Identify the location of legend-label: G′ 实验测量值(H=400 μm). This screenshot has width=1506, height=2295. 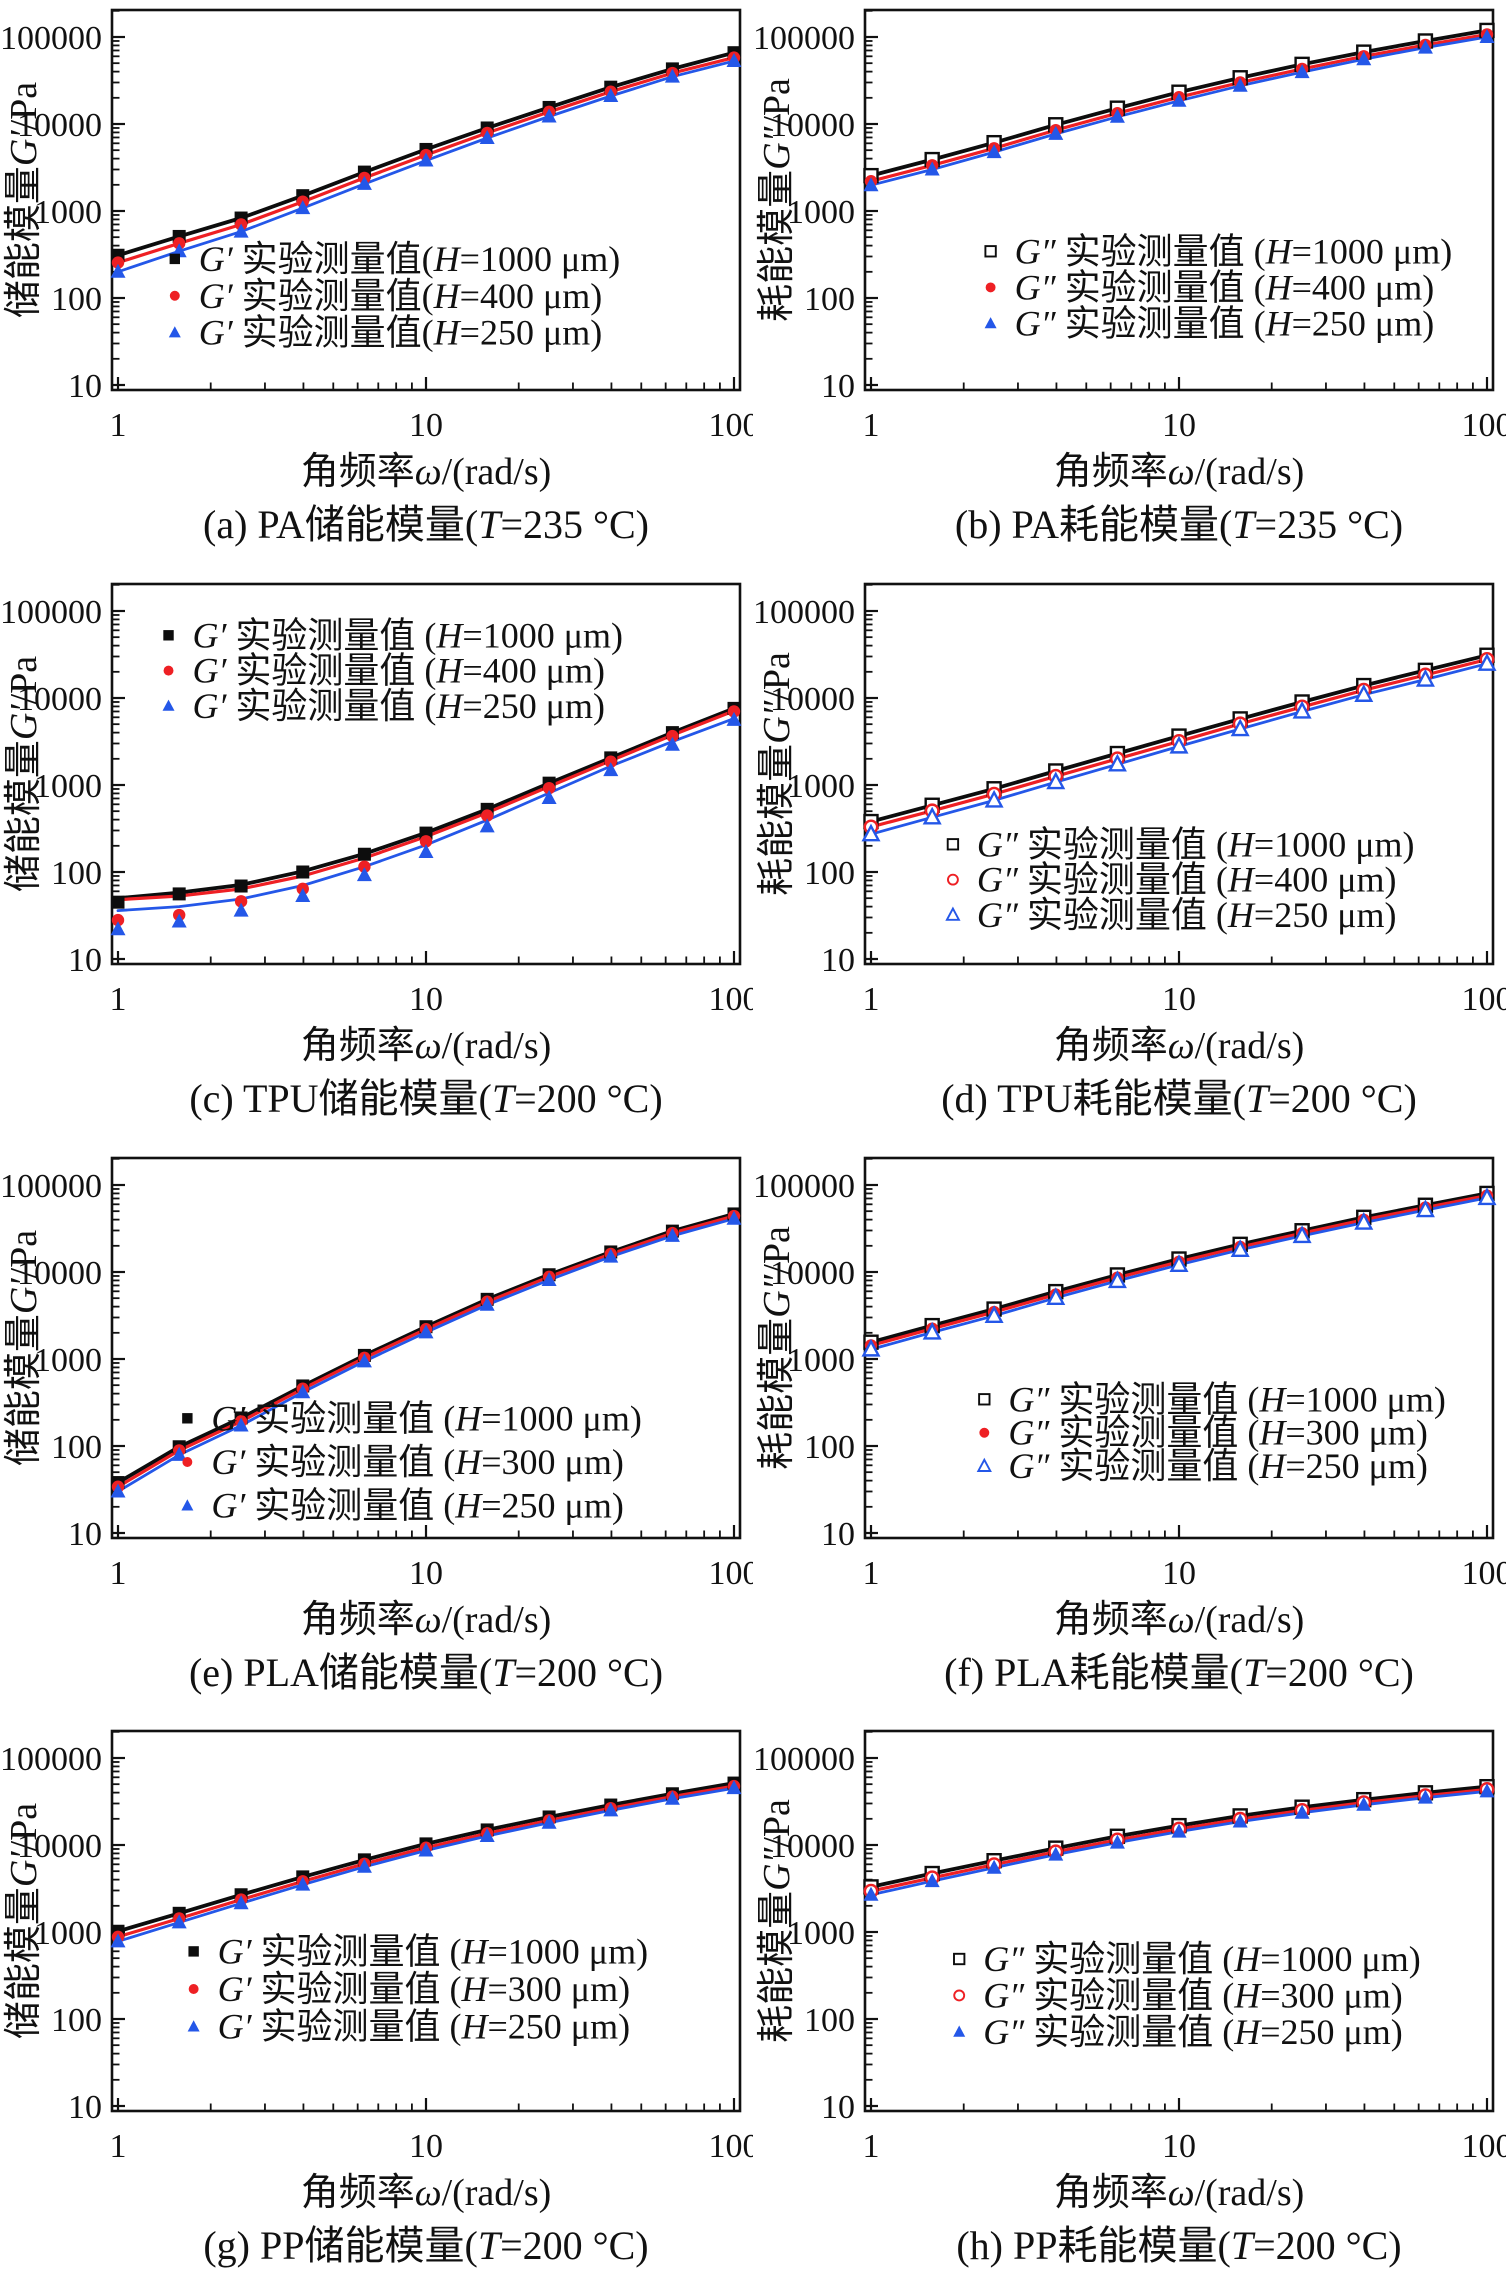
(400, 296).